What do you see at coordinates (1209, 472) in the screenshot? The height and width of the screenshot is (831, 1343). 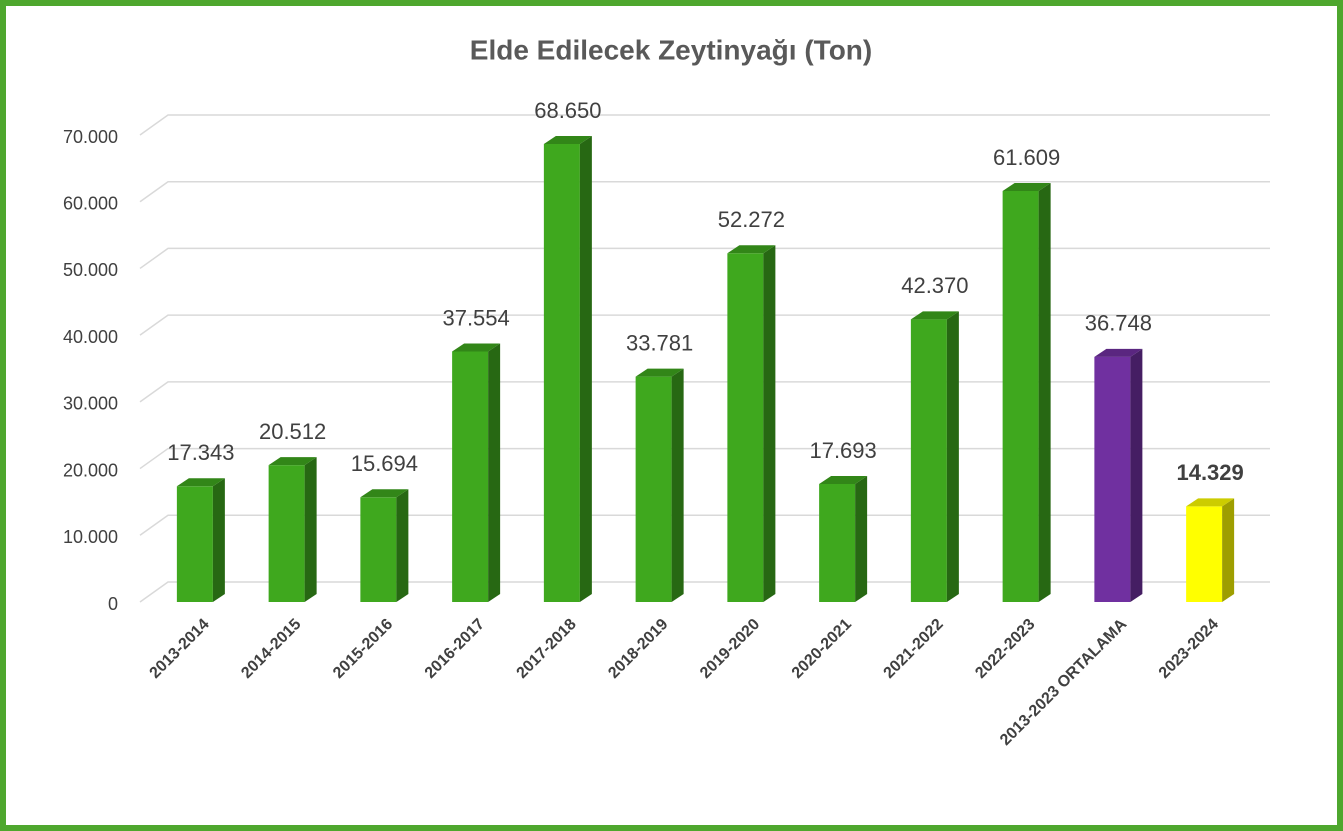 I see `value-label: 14.329` at bounding box center [1209, 472].